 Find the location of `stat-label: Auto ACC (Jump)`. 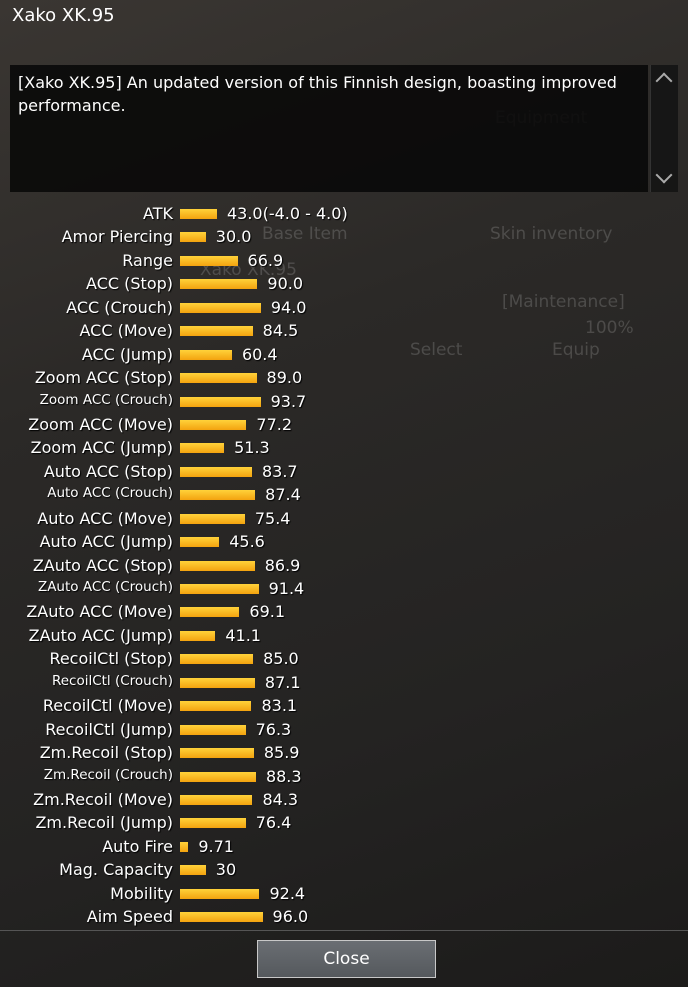

stat-label: Auto ACC (Jump) is located at coordinates (106, 542).